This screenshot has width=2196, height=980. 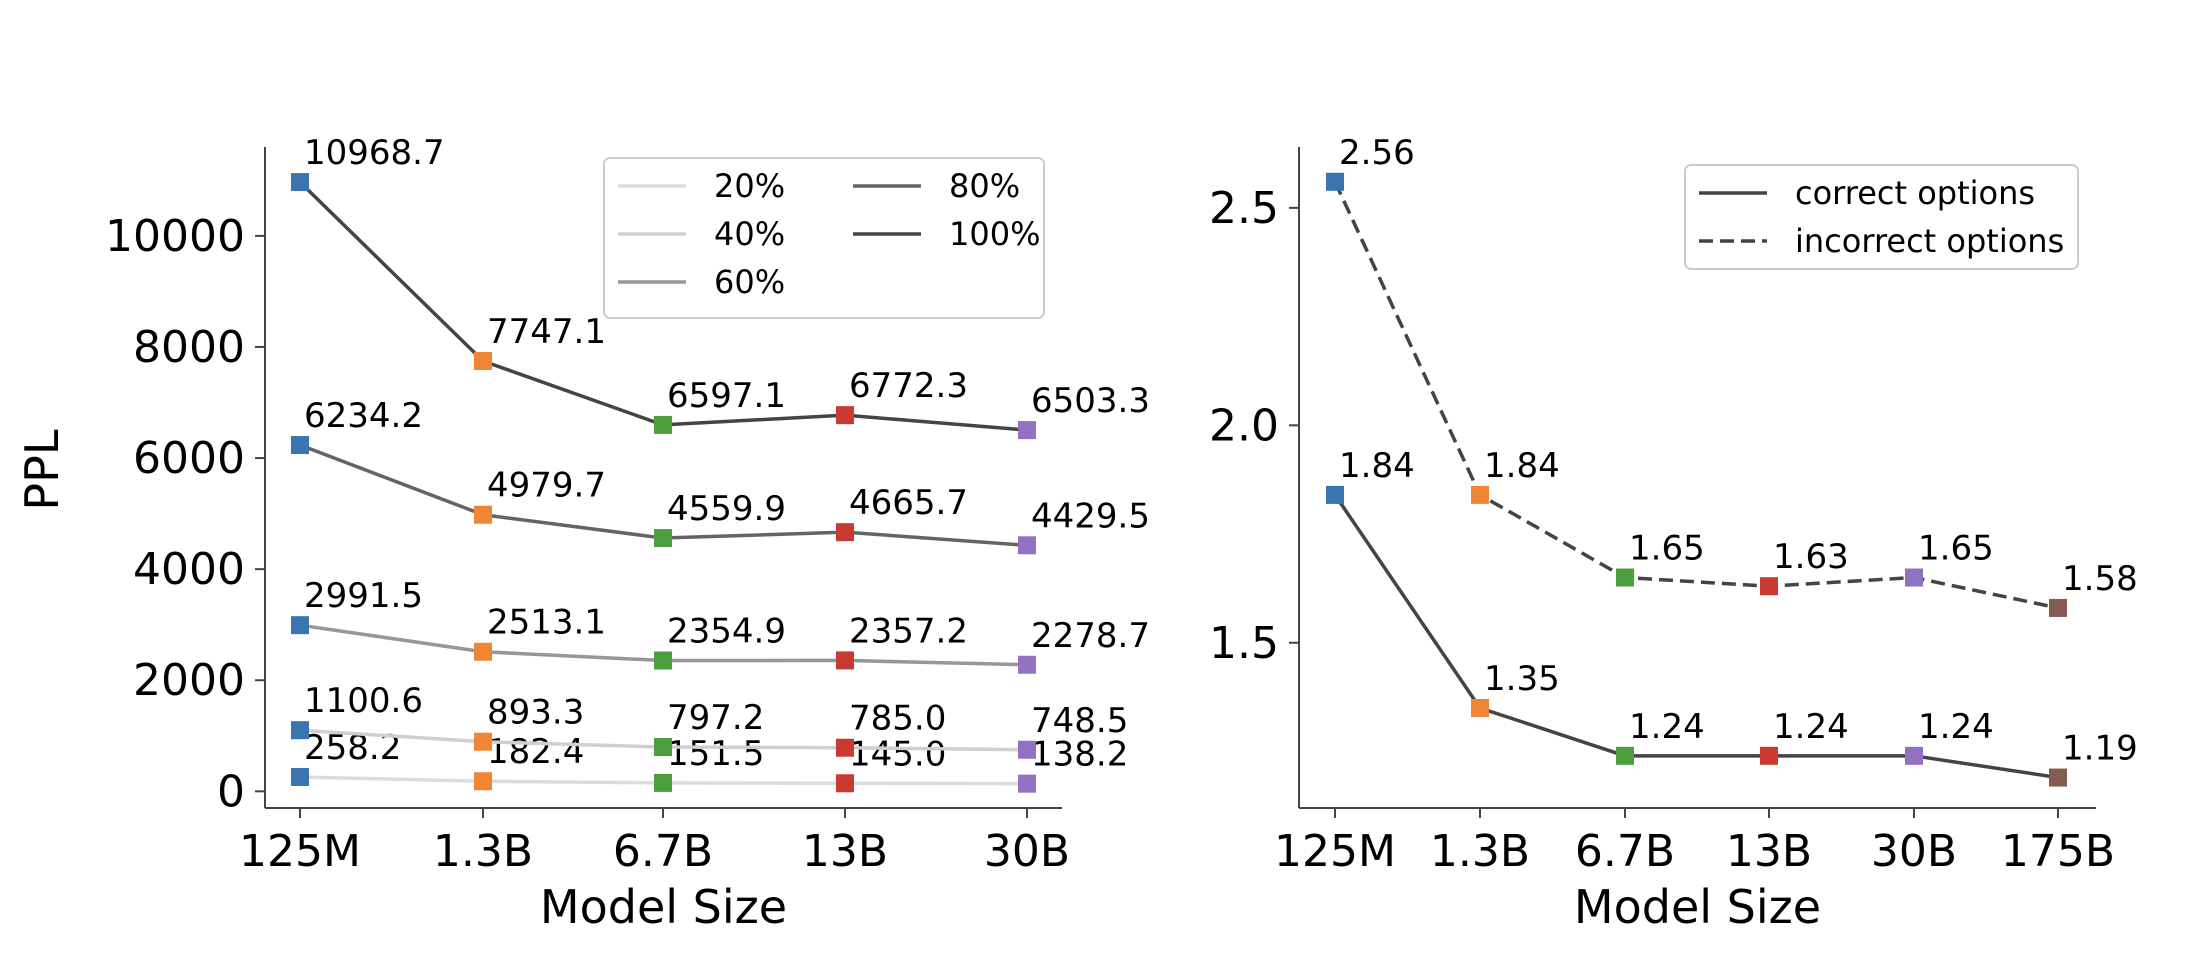 I want to click on data-label: 4979.7, so click(x=546, y=486).